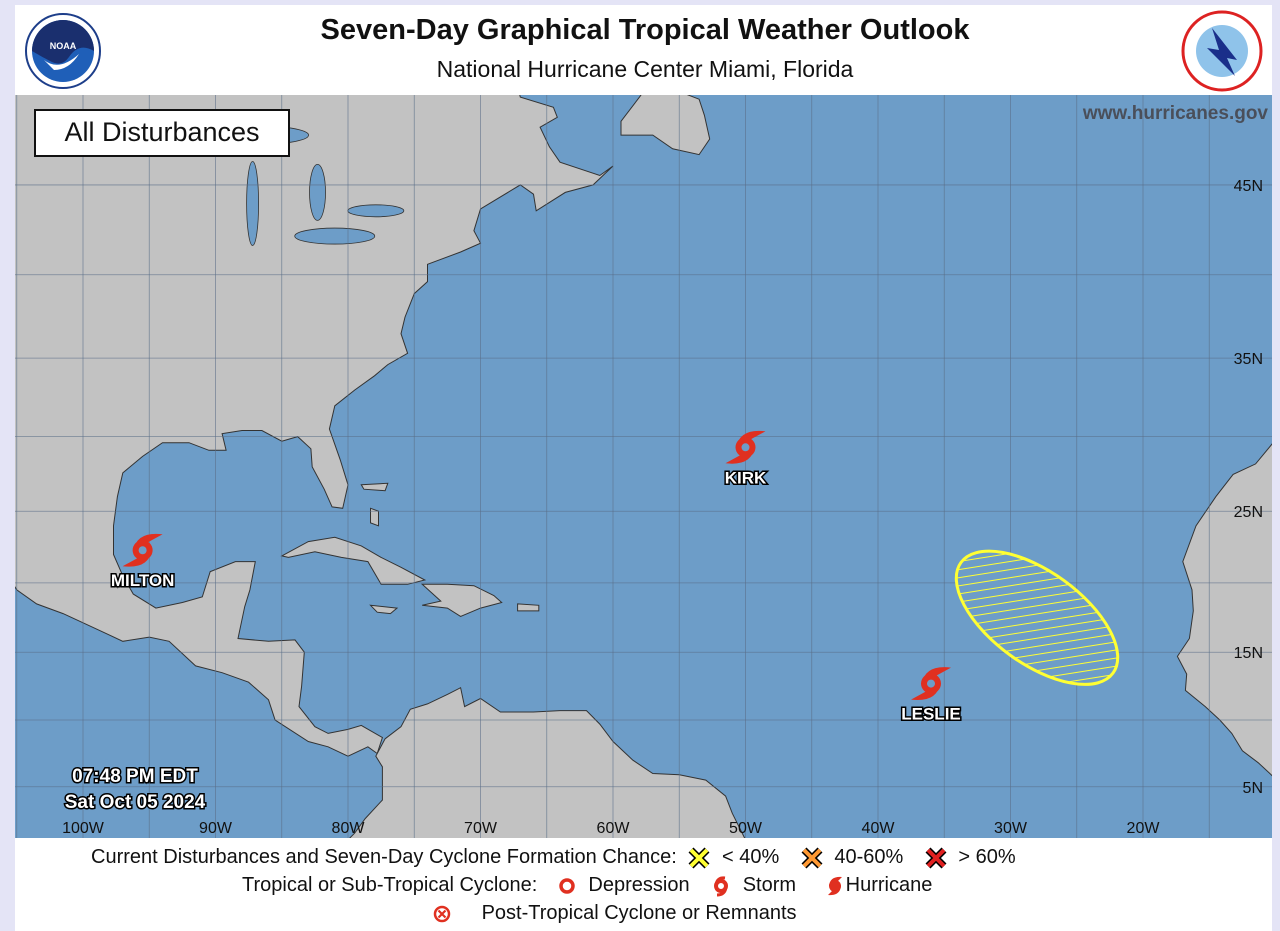  Describe the element at coordinates (812, 858) in the screenshot. I see `x-medium-icon` at that location.